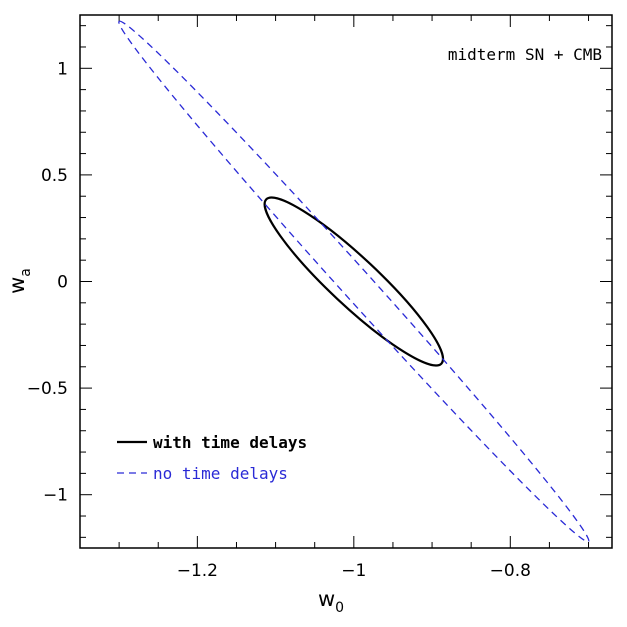  Describe the element at coordinates (55, 496) in the screenshot. I see `y-tick-label: −1` at that location.